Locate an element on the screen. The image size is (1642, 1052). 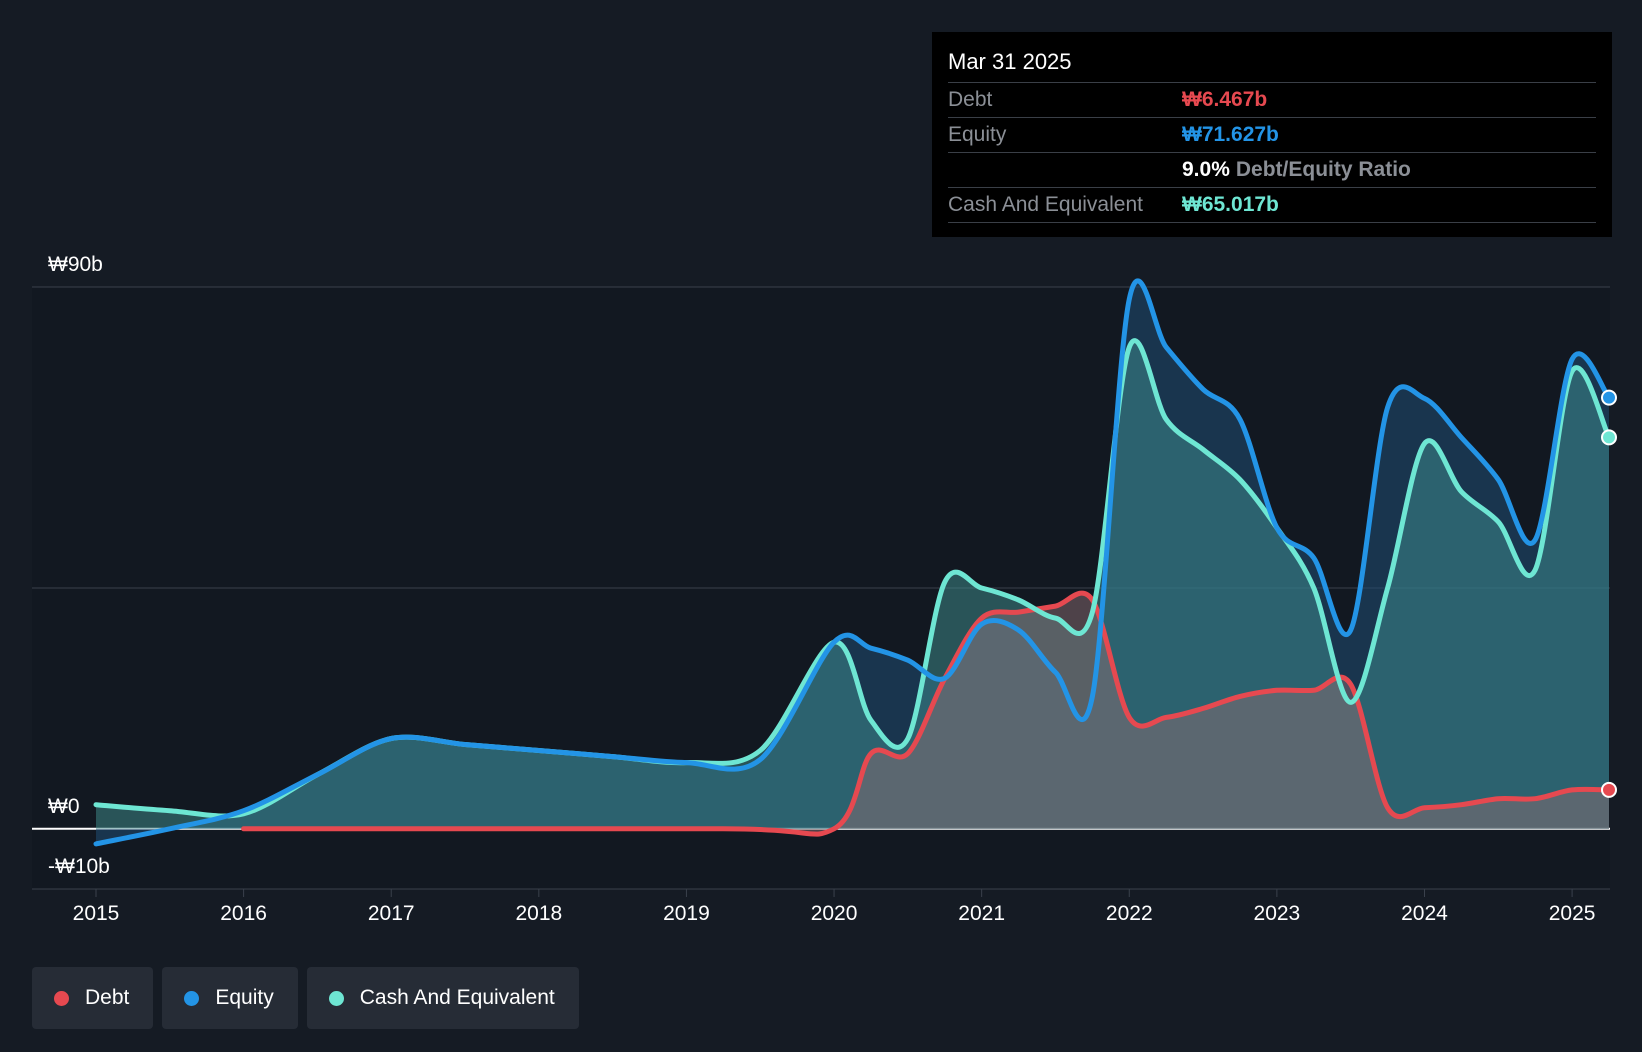
tooltip-row-ratio: 9.0% Debt/Equity Ratio is located at coordinates (1272, 170).